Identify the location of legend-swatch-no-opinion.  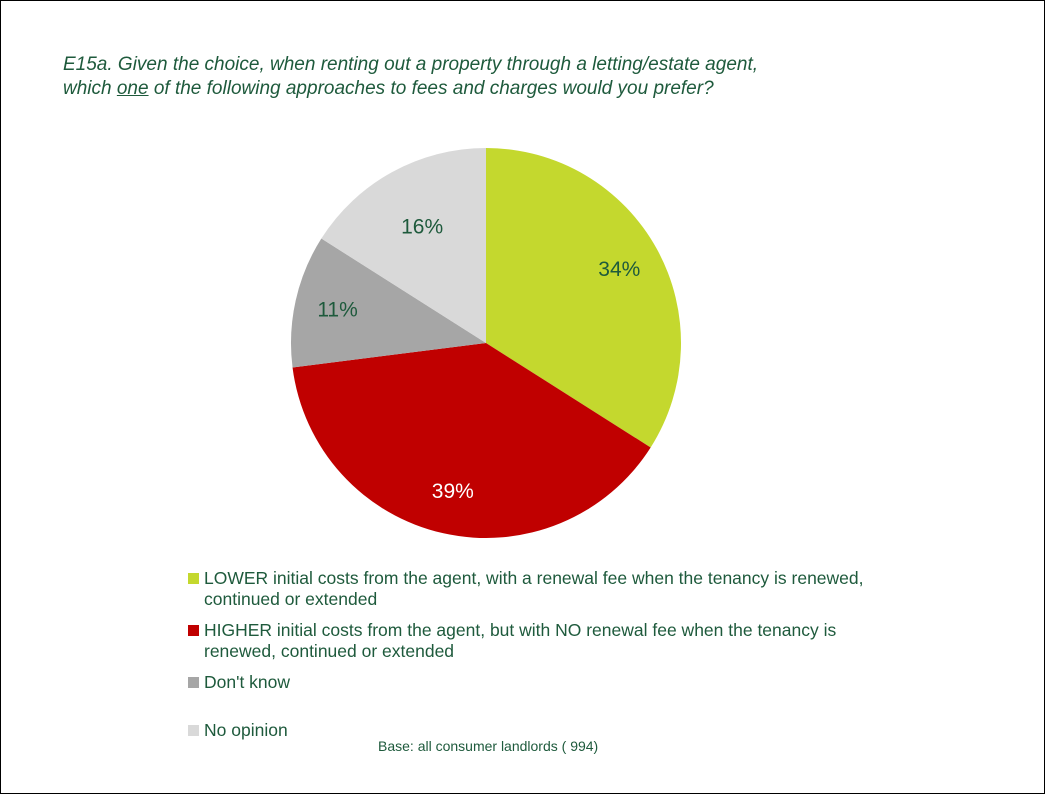
(193, 730).